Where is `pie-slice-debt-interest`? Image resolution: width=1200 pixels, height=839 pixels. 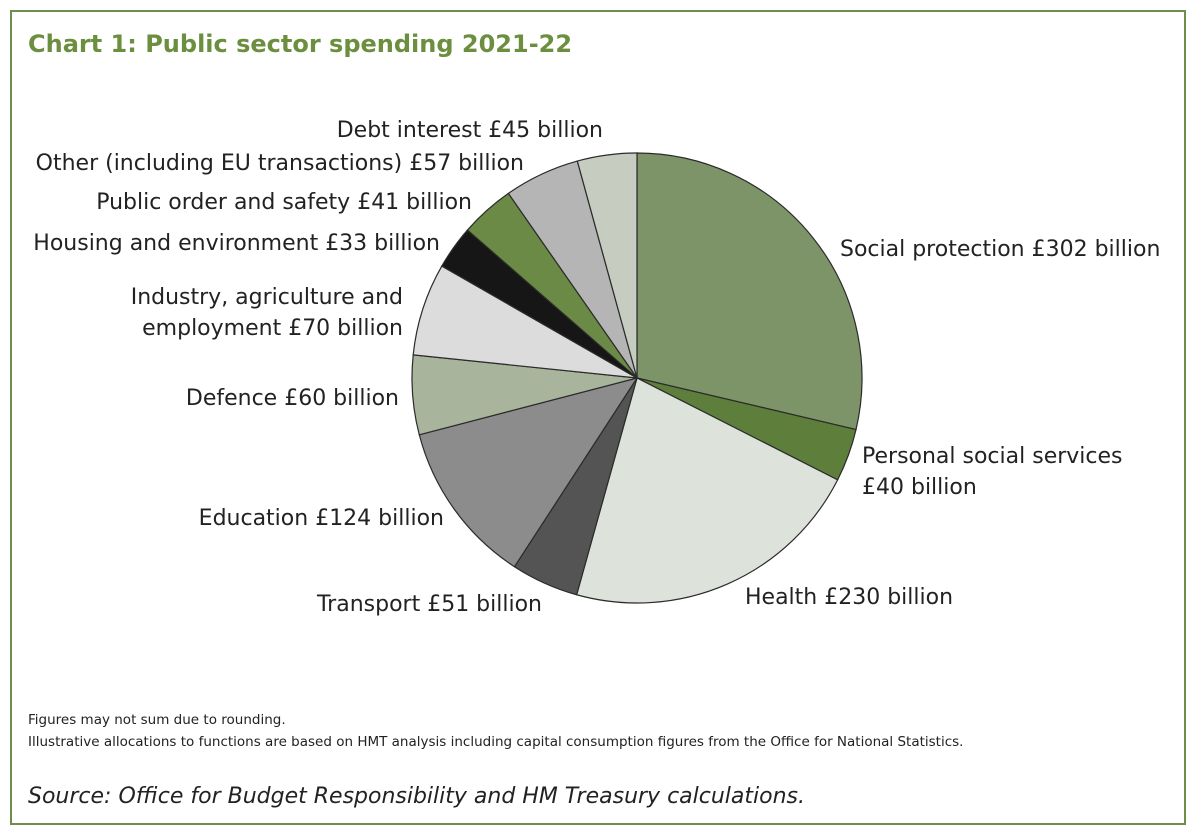
pie-slice-debt-interest is located at coordinates (607, 265).